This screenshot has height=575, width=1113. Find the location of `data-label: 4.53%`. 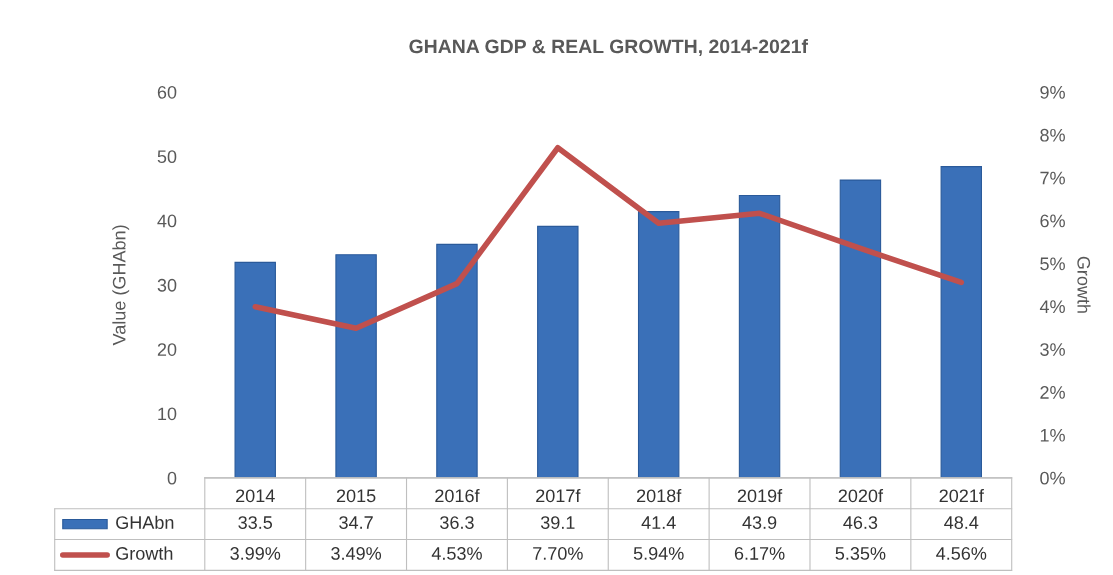

data-label: 4.53% is located at coordinates (456, 553).